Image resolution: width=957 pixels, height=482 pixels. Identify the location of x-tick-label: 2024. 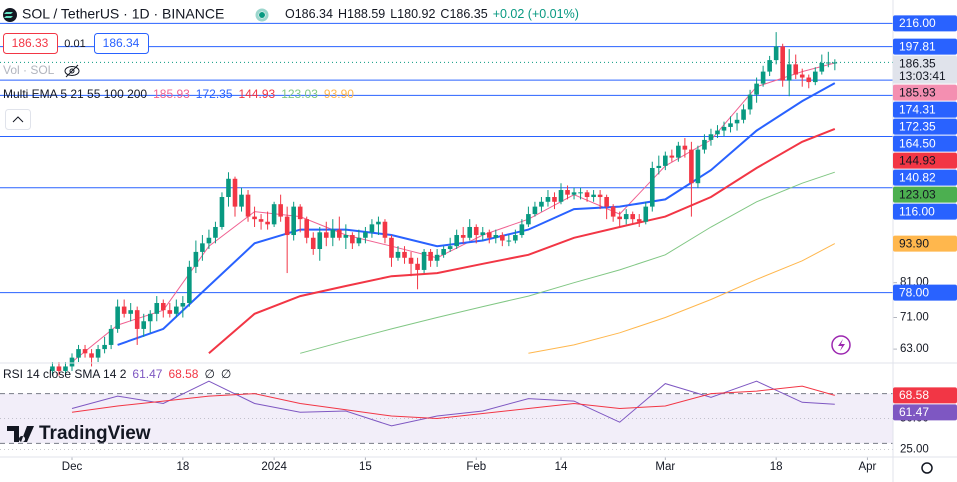
(274, 467).